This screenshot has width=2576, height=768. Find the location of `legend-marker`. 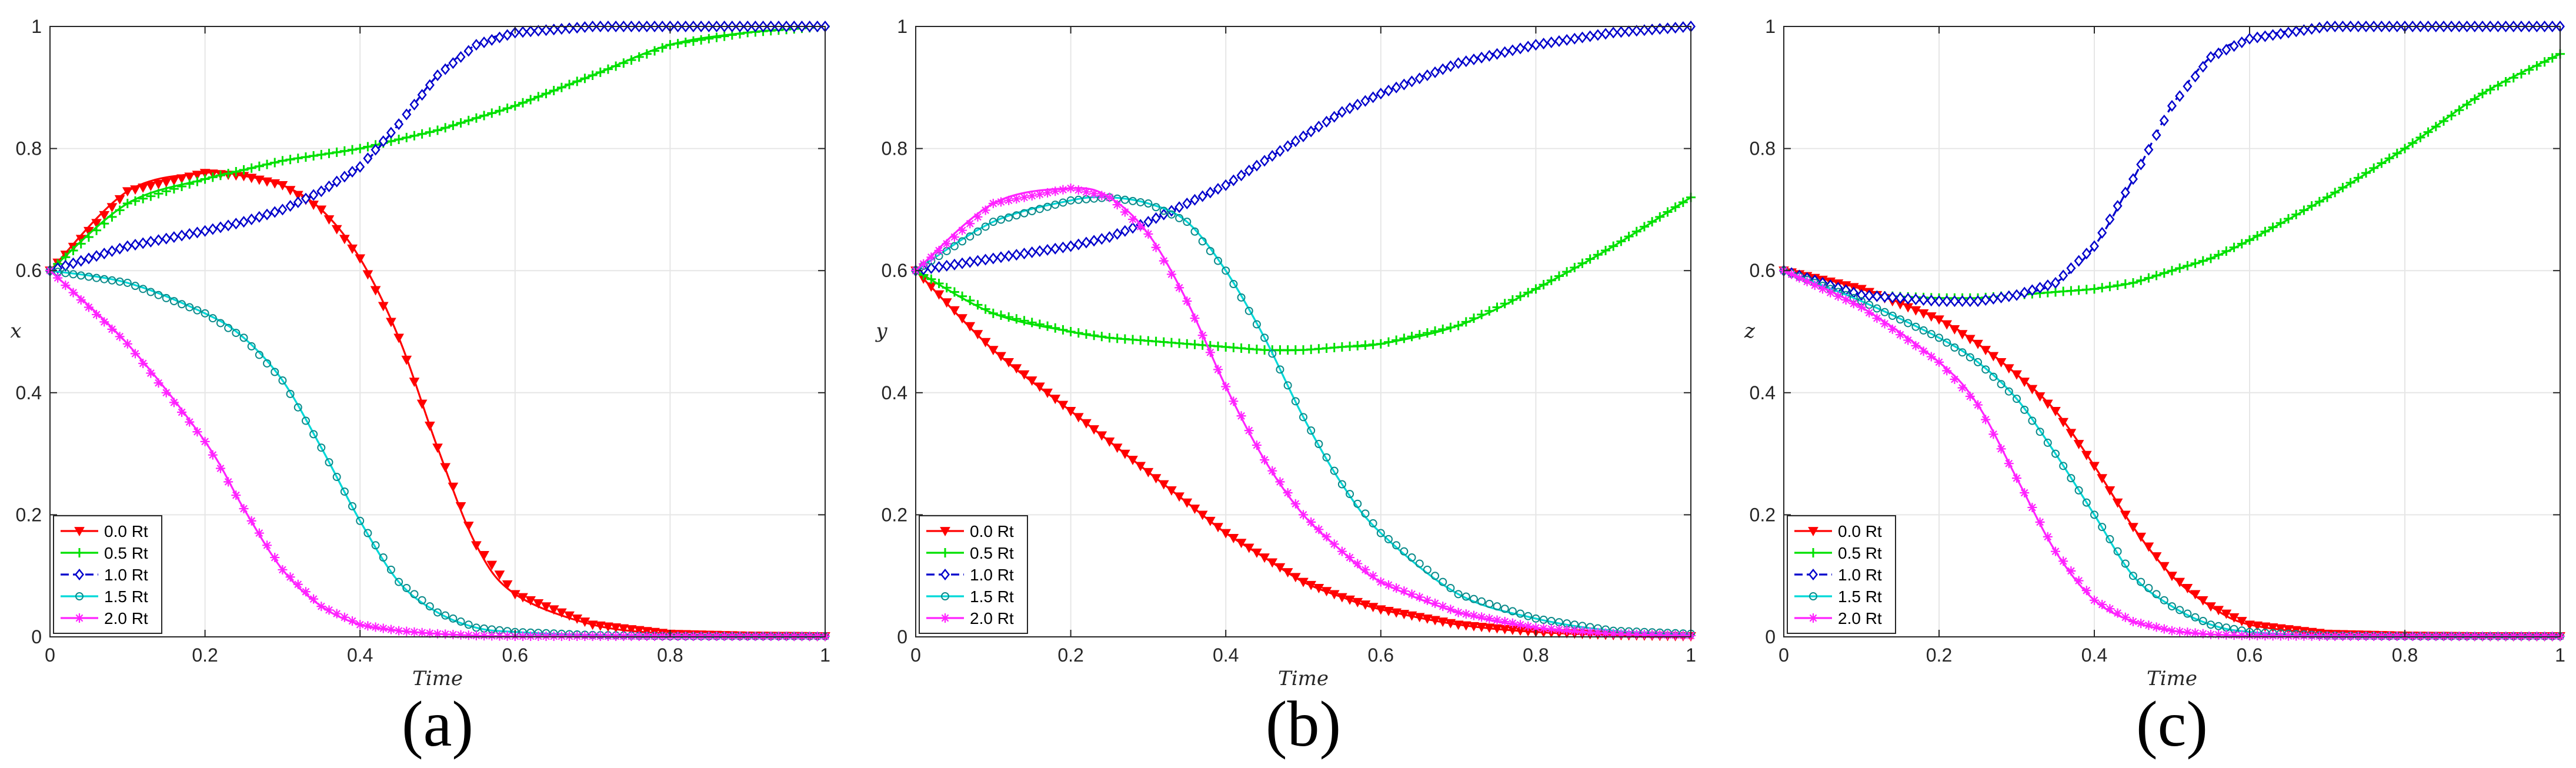

legend-marker is located at coordinates (79, 532).